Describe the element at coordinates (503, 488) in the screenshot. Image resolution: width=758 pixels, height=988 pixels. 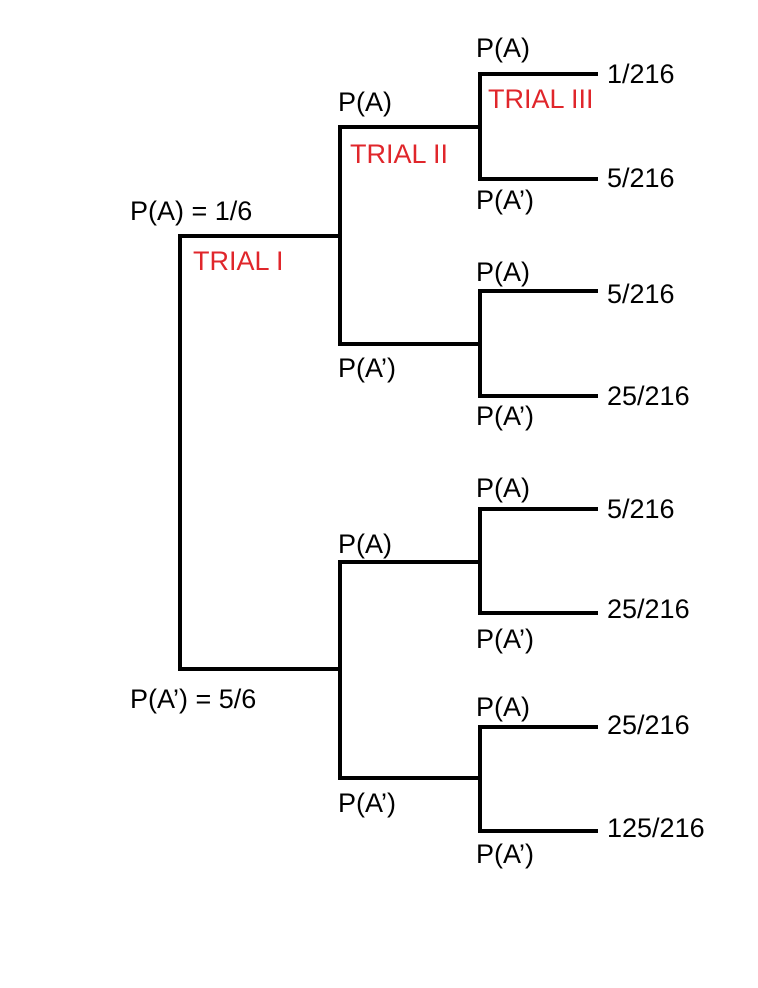
I see `level-3-branch-3-upper-label: P(A)` at that location.